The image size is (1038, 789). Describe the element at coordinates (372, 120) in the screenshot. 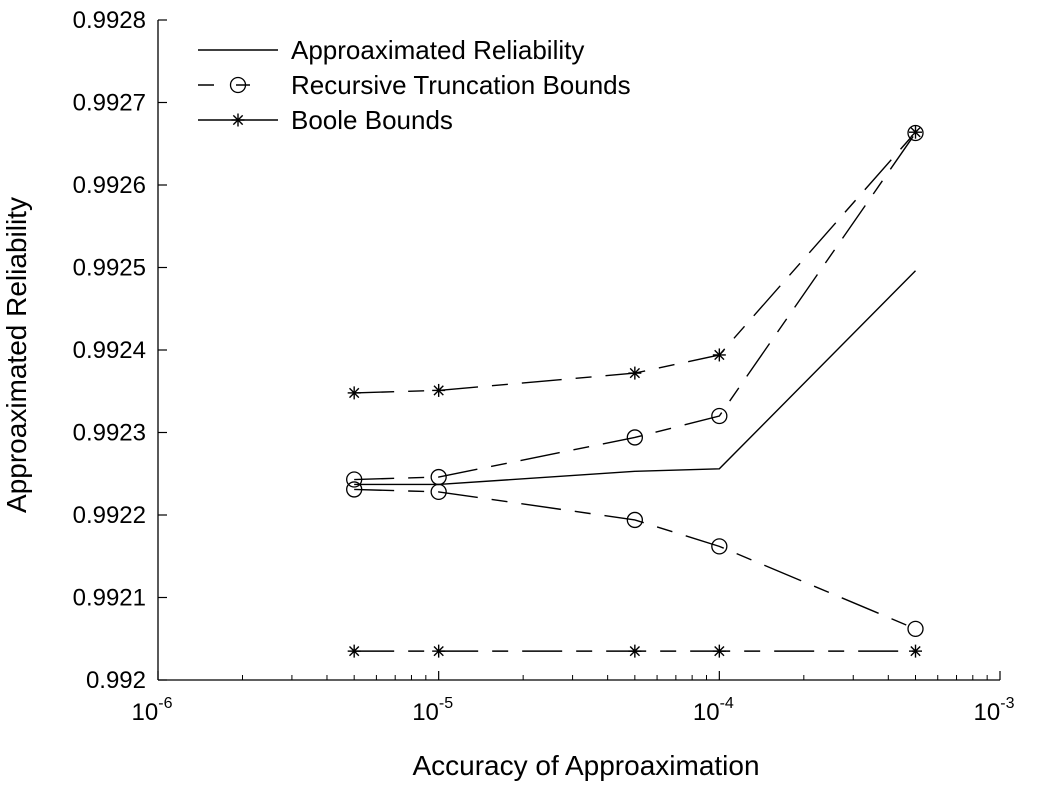

I see `legend-label: Boole Bounds` at that location.